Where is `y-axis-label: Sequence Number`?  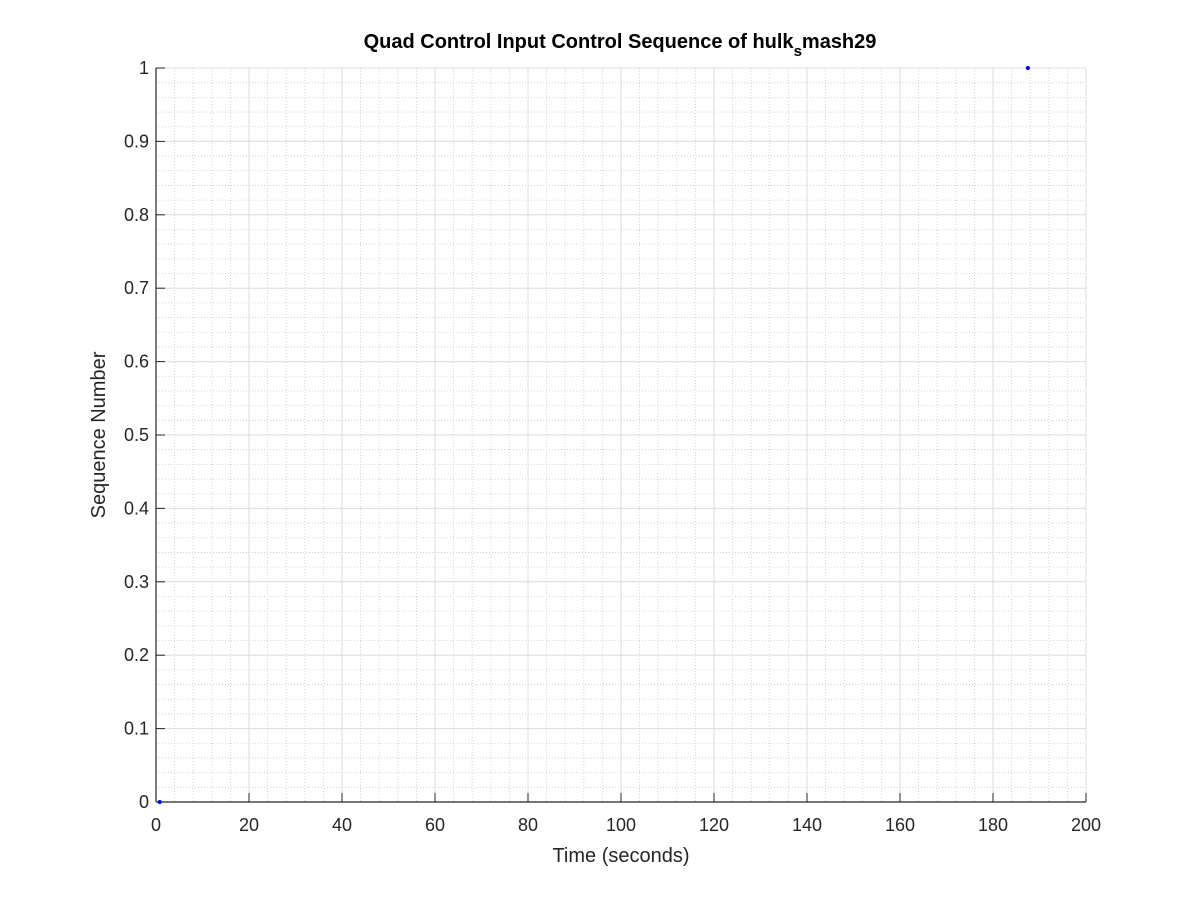
y-axis-label: Sequence Number is located at coordinates (99, 434).